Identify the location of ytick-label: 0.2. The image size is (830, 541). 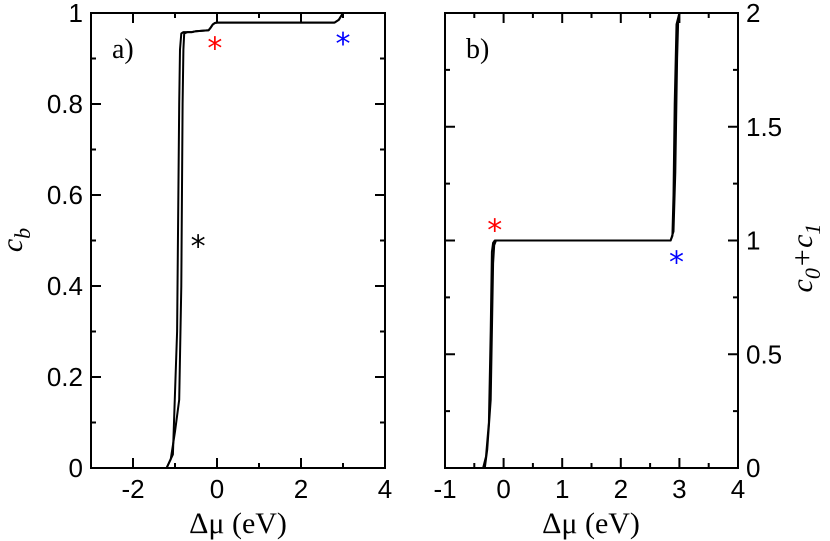
(65, 377).